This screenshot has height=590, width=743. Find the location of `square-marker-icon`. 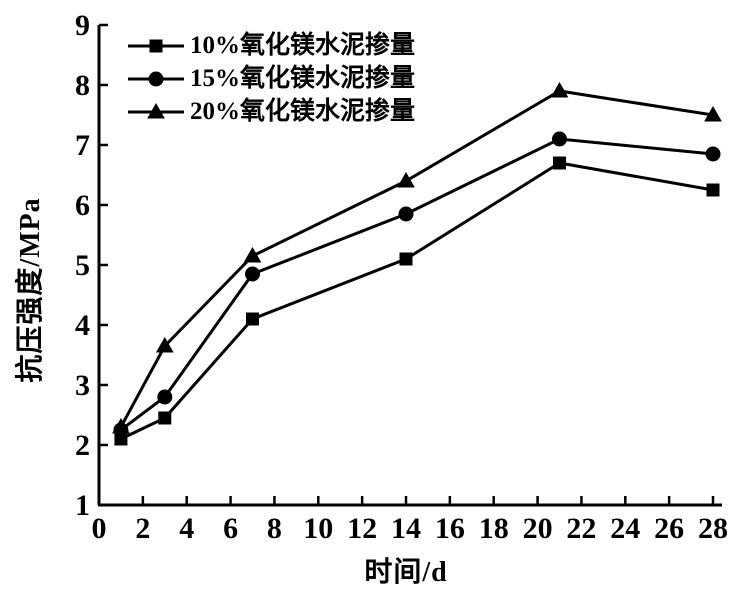

square-marker-icon is located at coordinates (156, 45).